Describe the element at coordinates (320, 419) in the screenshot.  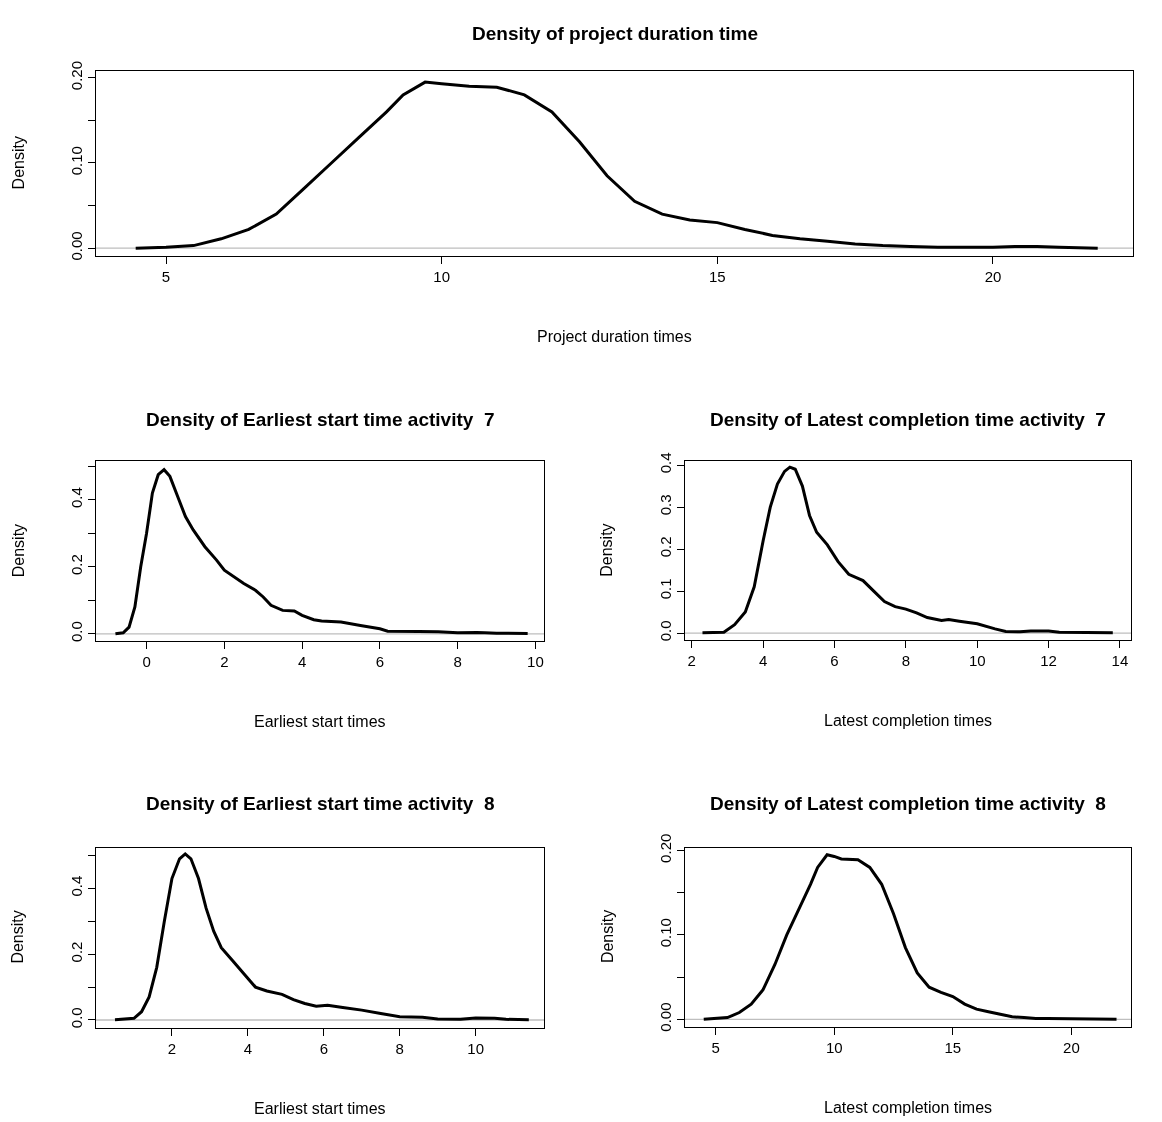
I see `chart-title: Density of Earliest start time activity 7` at that location.